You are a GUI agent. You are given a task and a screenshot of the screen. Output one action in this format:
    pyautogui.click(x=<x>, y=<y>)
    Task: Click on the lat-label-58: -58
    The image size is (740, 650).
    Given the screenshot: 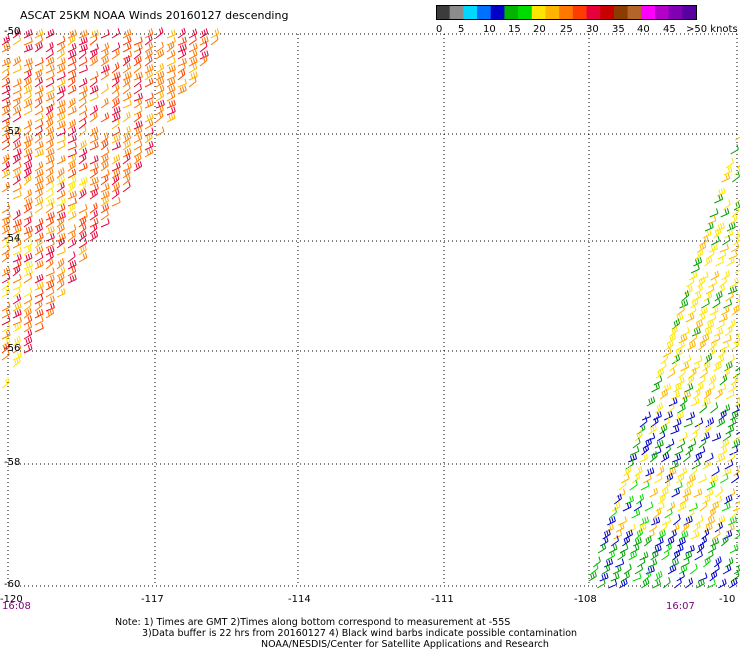 What is the action you would take?
    pyautogui.click(x=12, y=462)
    